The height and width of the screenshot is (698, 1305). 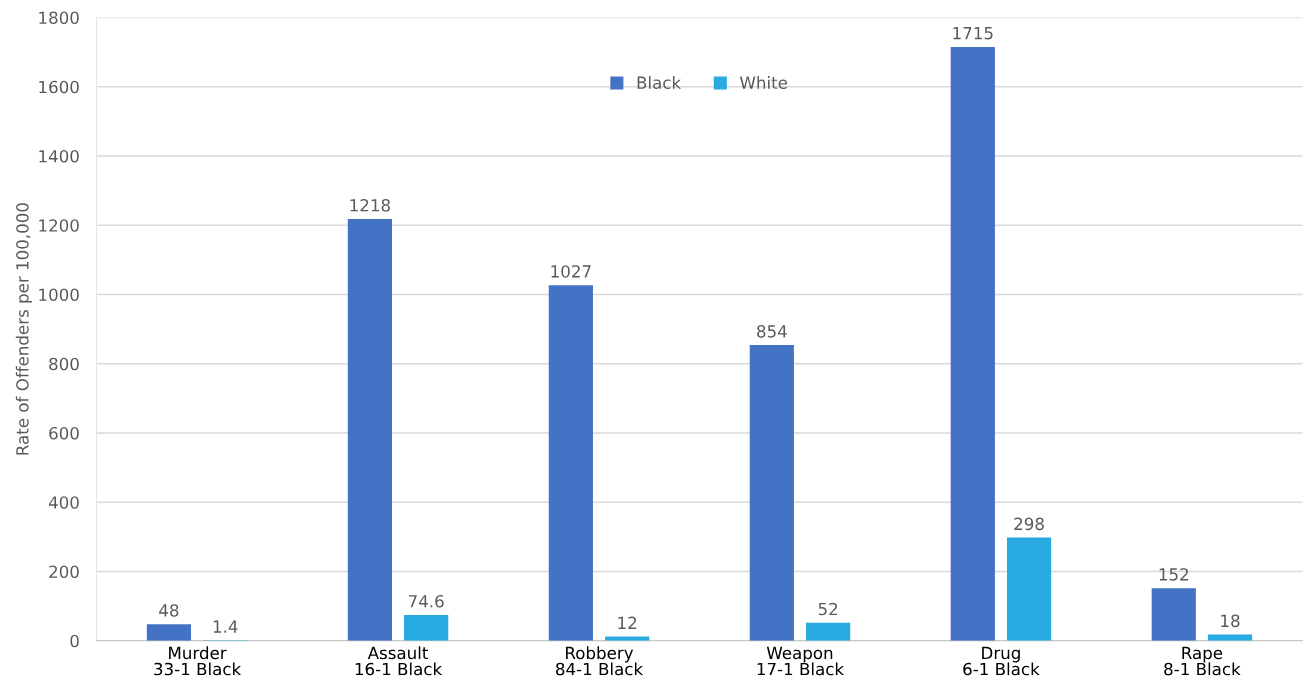 What do you see at coordinates (64, 364) in the screenshot?
I see `y-tick-label: 800` at bounding box center [64, 364].